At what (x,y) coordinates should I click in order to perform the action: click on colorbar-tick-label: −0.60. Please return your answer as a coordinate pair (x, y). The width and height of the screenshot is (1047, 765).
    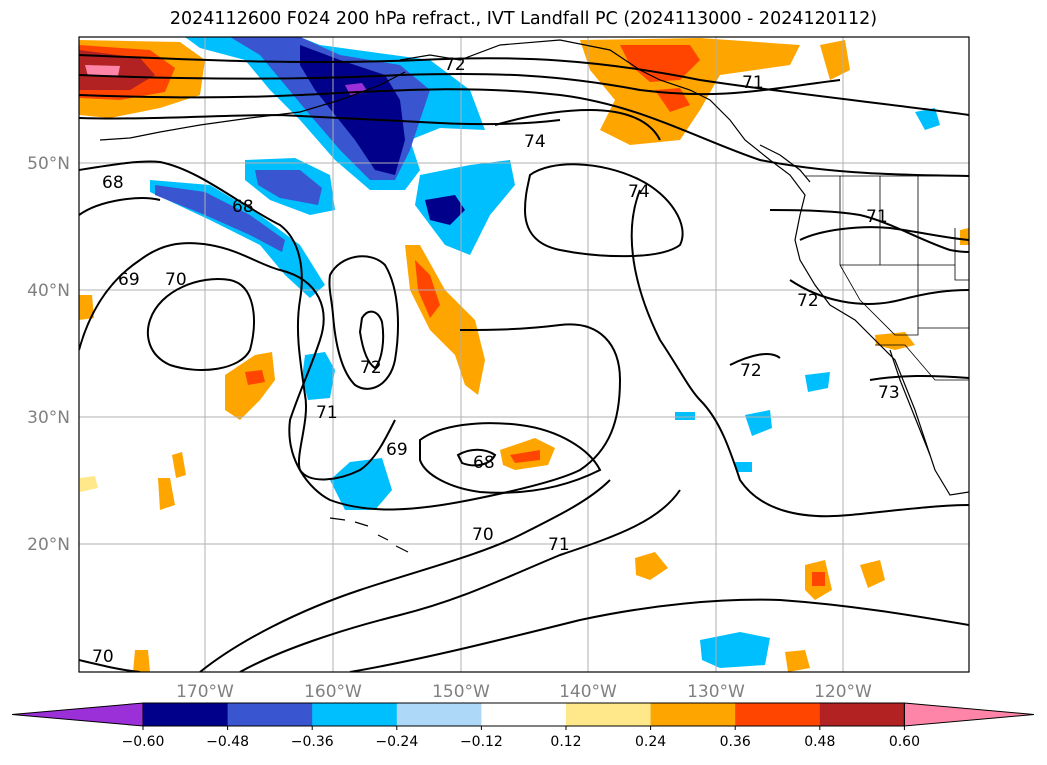
    Looking at the image, I should click on (143, 742).